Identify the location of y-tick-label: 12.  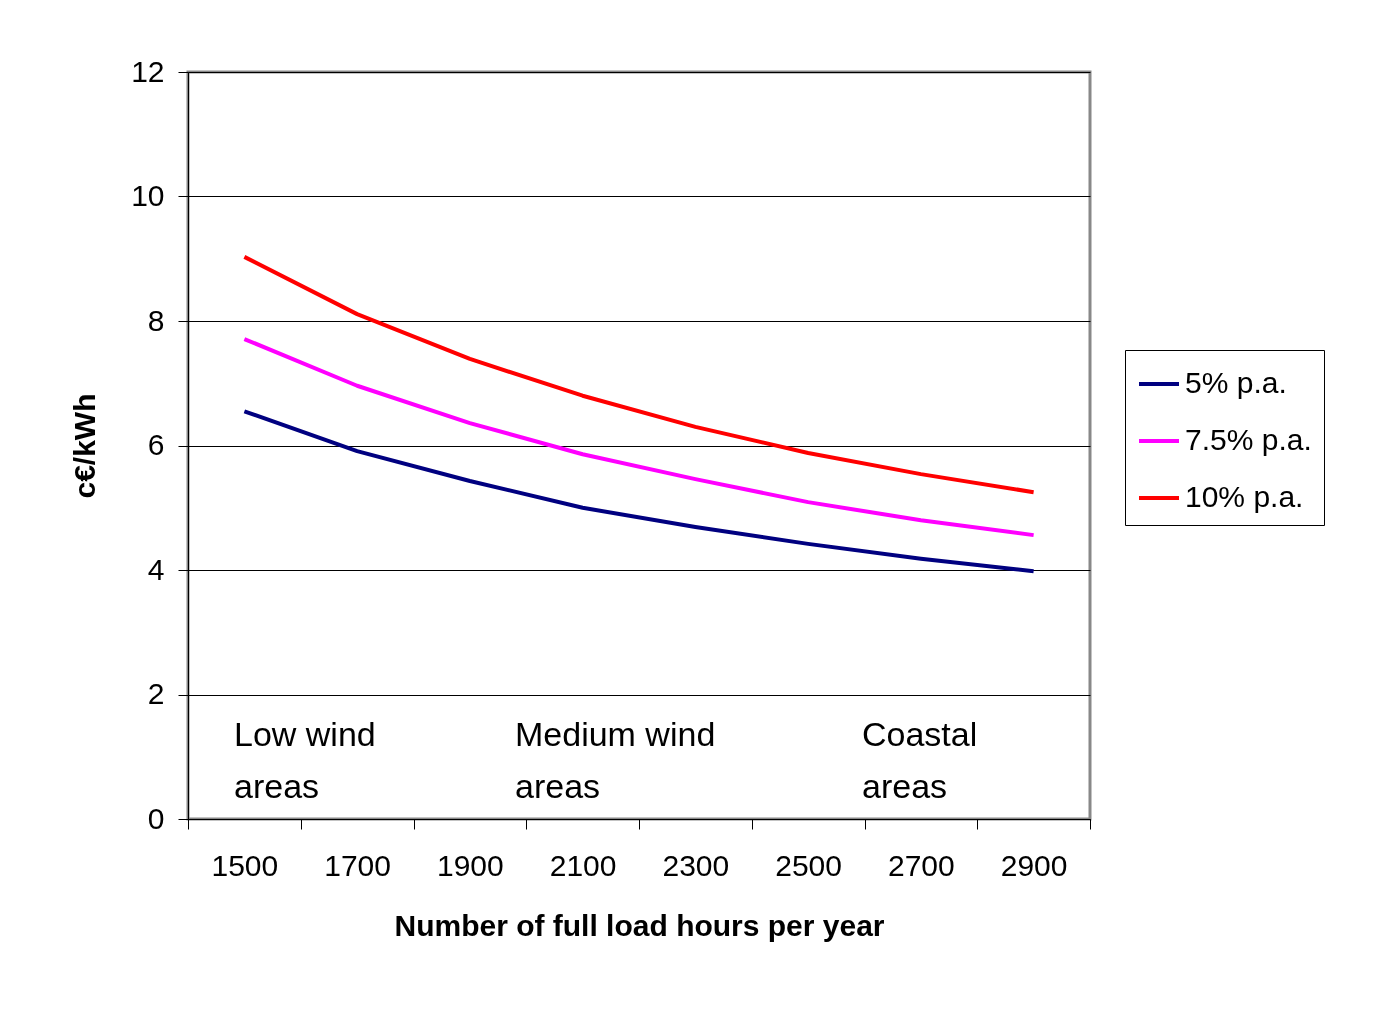
(148, 71).